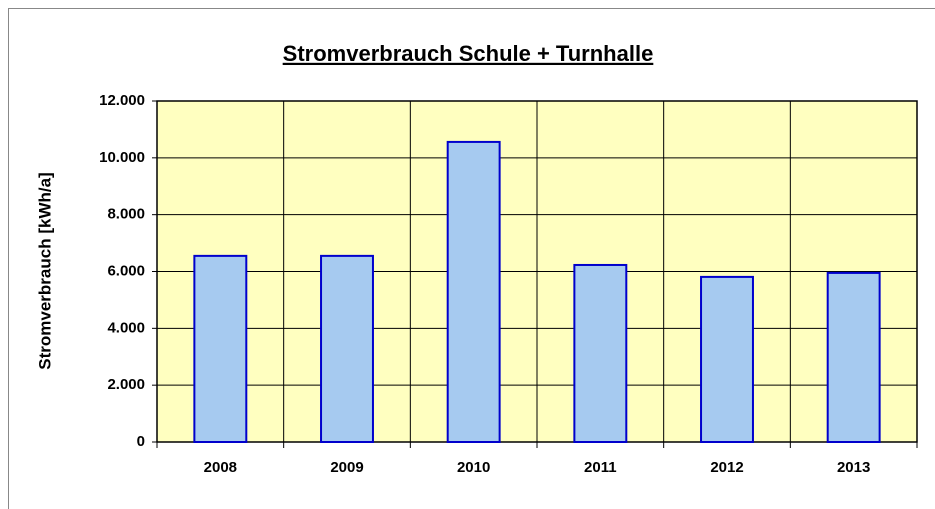 This screenshot has width=935, height=509. I want to click on y-axis-label: Stromverbrauch [kWh/a], so click(44, 270).